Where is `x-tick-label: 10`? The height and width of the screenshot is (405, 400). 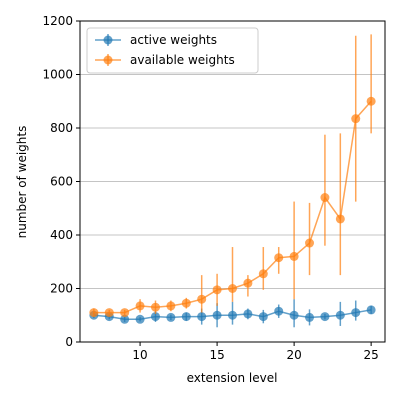 x-tick-label: 10 is located at coordinates (139, 355).